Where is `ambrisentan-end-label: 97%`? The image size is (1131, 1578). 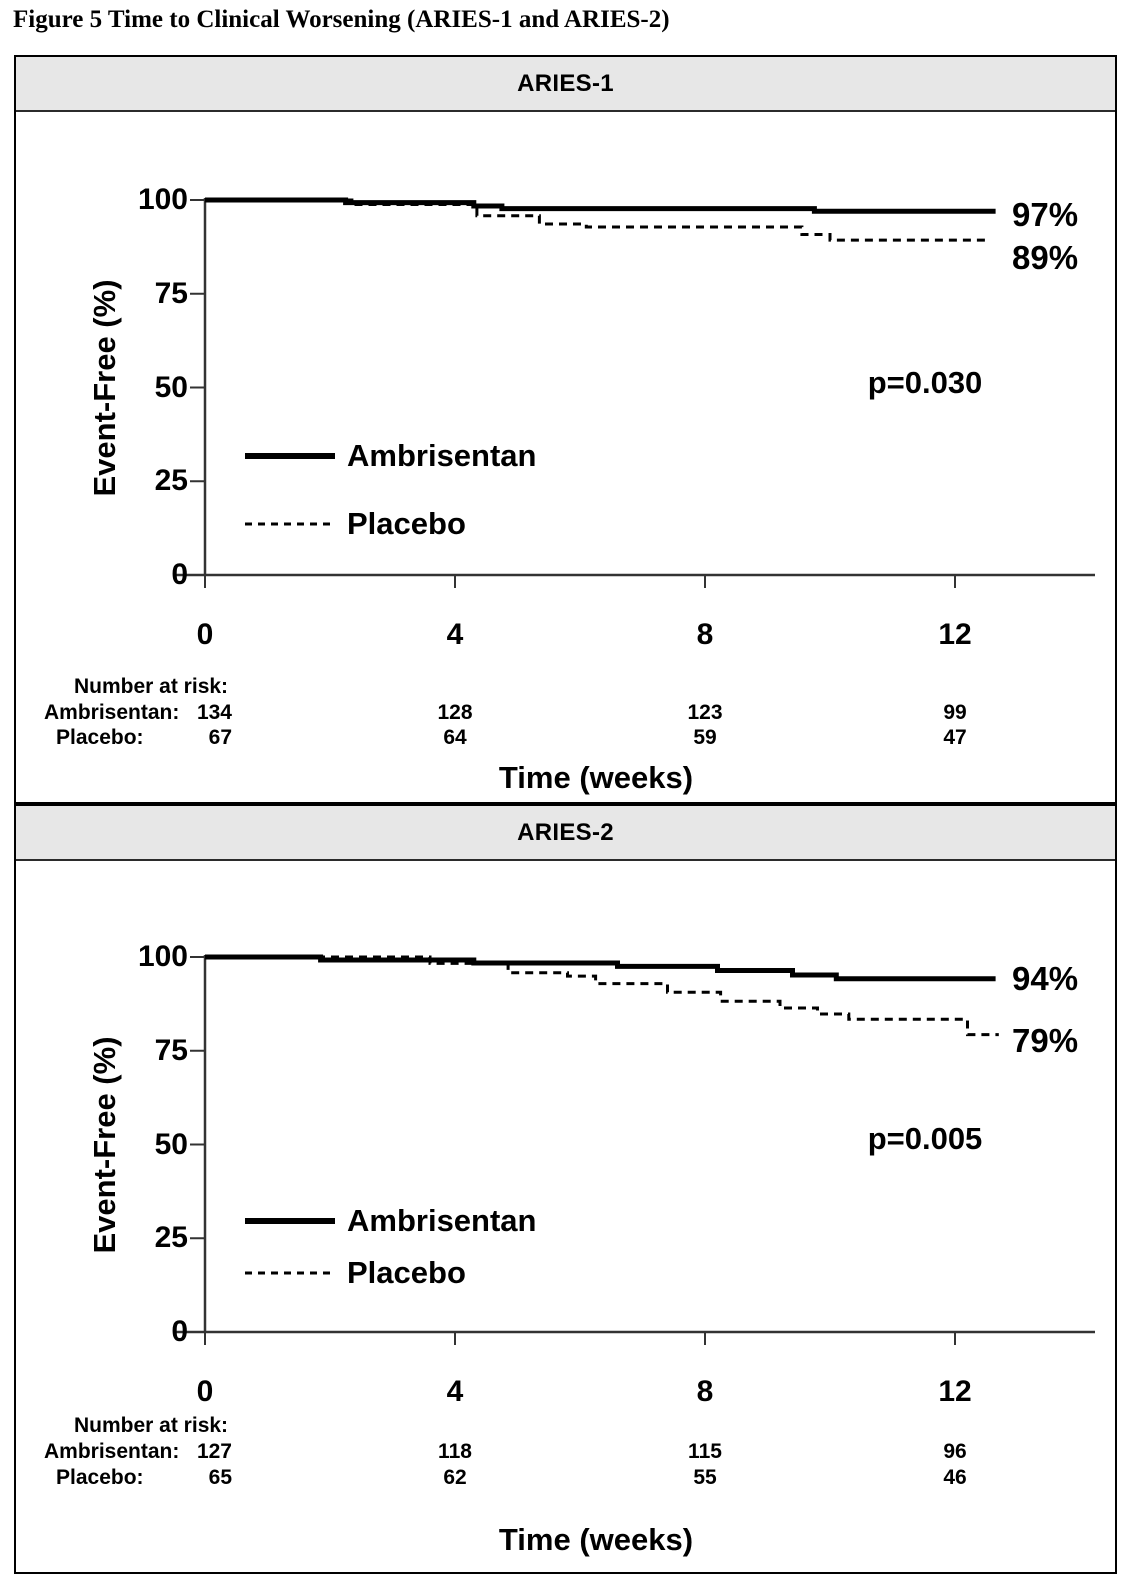
ambrisentan-end-label: 97% is located at coordinates (1045, 214).